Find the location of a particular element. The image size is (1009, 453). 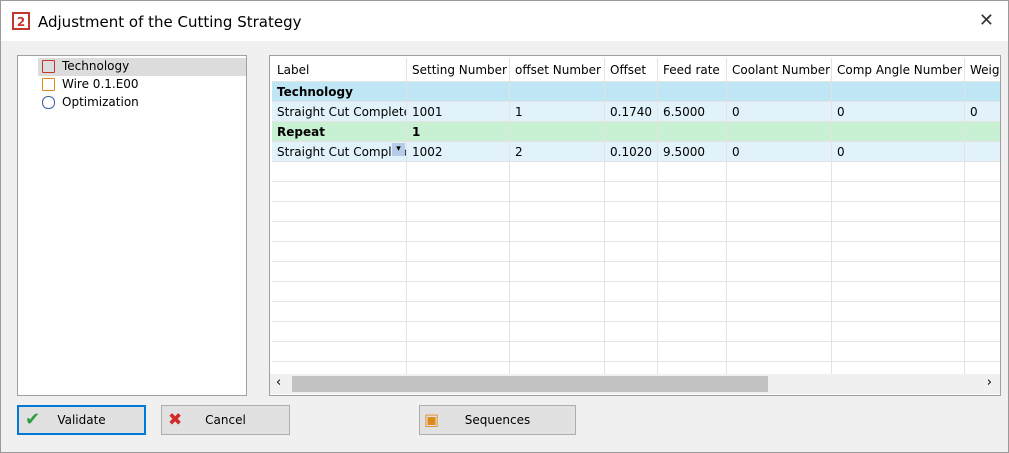

cancel-button: ✖ Cancel is located at coordinates (225, 420).